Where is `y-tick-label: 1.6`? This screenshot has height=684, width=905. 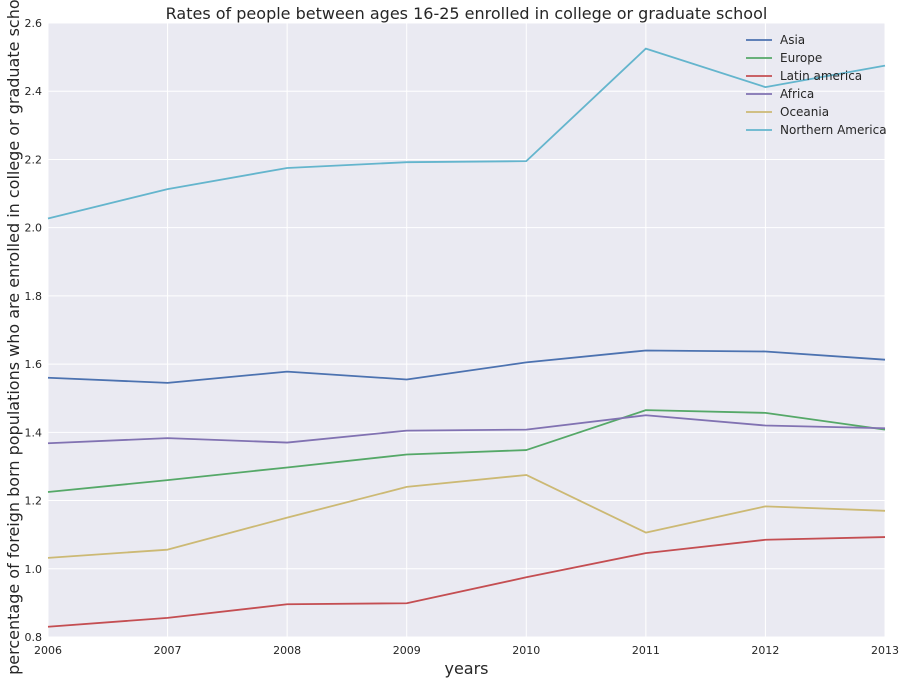 y-tick-label: 1.6 is located at coordinates (34, 364).